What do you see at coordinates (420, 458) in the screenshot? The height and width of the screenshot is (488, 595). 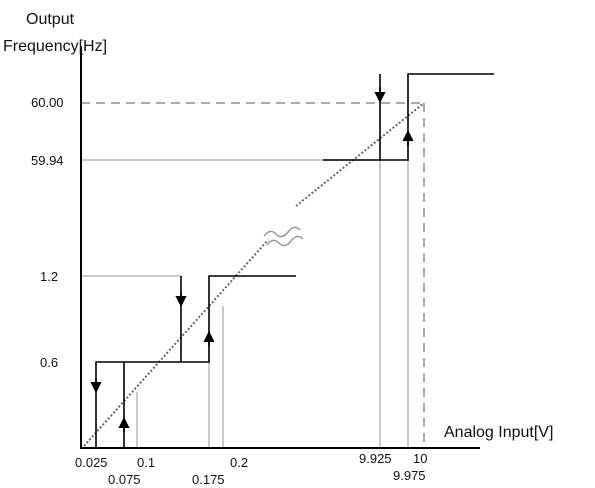 I see `x-tick-label: 10` at bounding box center [420, 458].